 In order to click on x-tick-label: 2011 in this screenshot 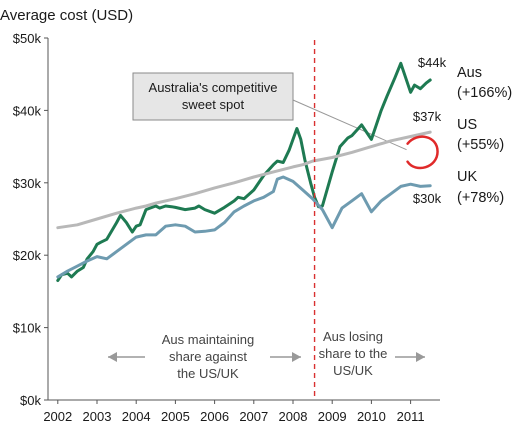, I will do `click(411, 416)`.